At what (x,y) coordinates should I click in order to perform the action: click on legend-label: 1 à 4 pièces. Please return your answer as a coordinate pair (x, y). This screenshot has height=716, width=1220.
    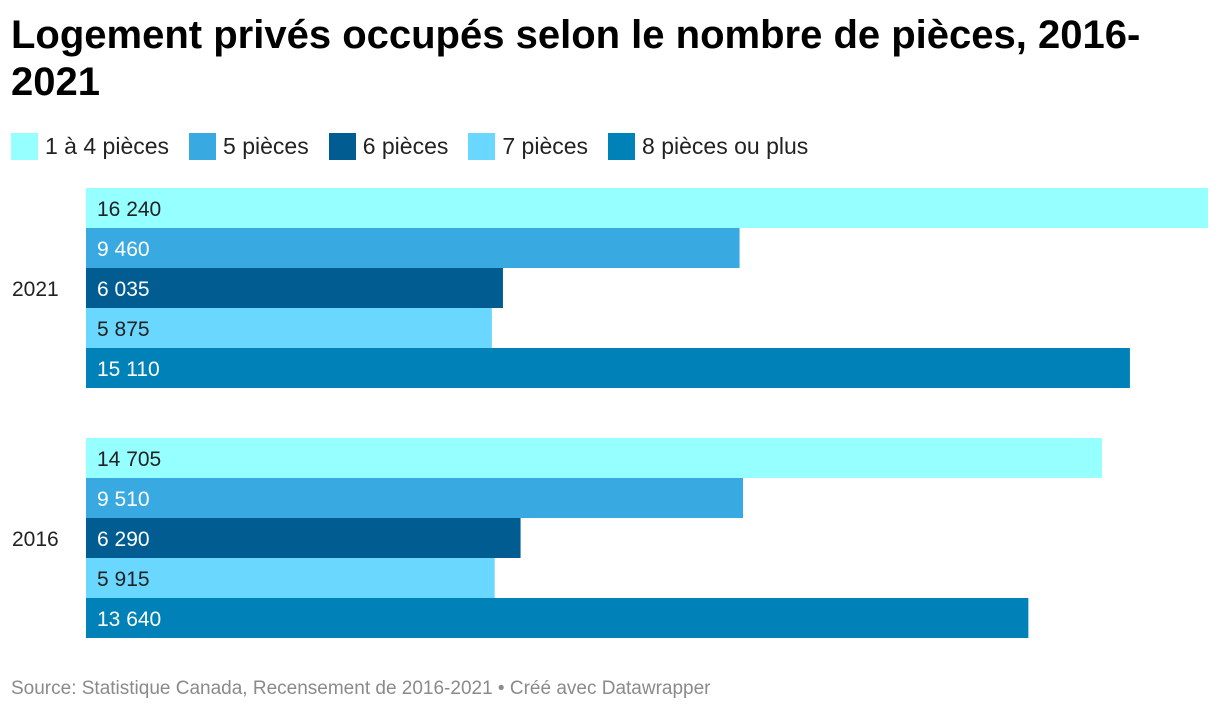
    Looking at the image, I should click on (107, 145).